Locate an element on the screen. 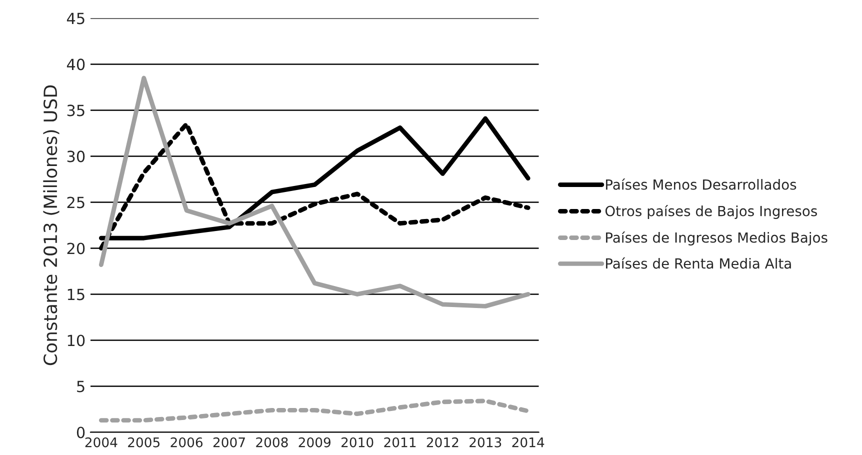  y-tick-label: 5 is located at coordinates (80, 386).